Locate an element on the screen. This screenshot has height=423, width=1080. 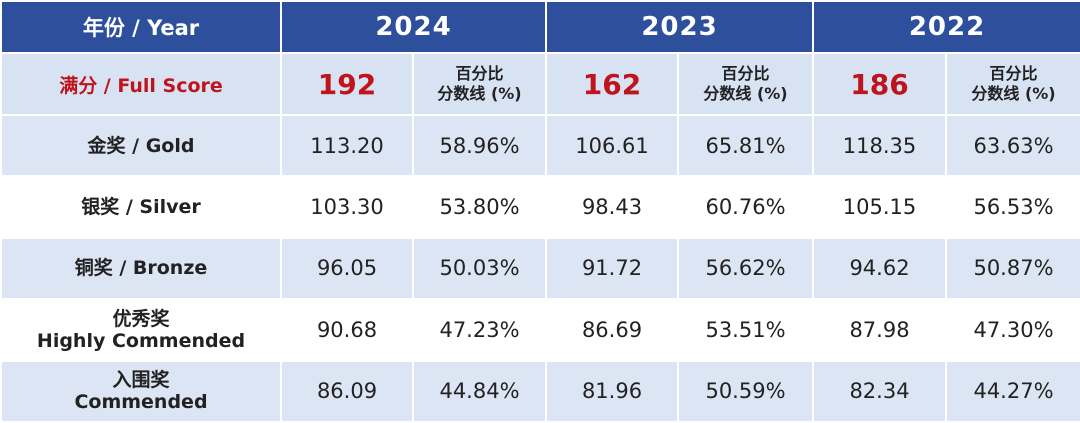
cell: 50.03% is located at coordinates (479, 268).